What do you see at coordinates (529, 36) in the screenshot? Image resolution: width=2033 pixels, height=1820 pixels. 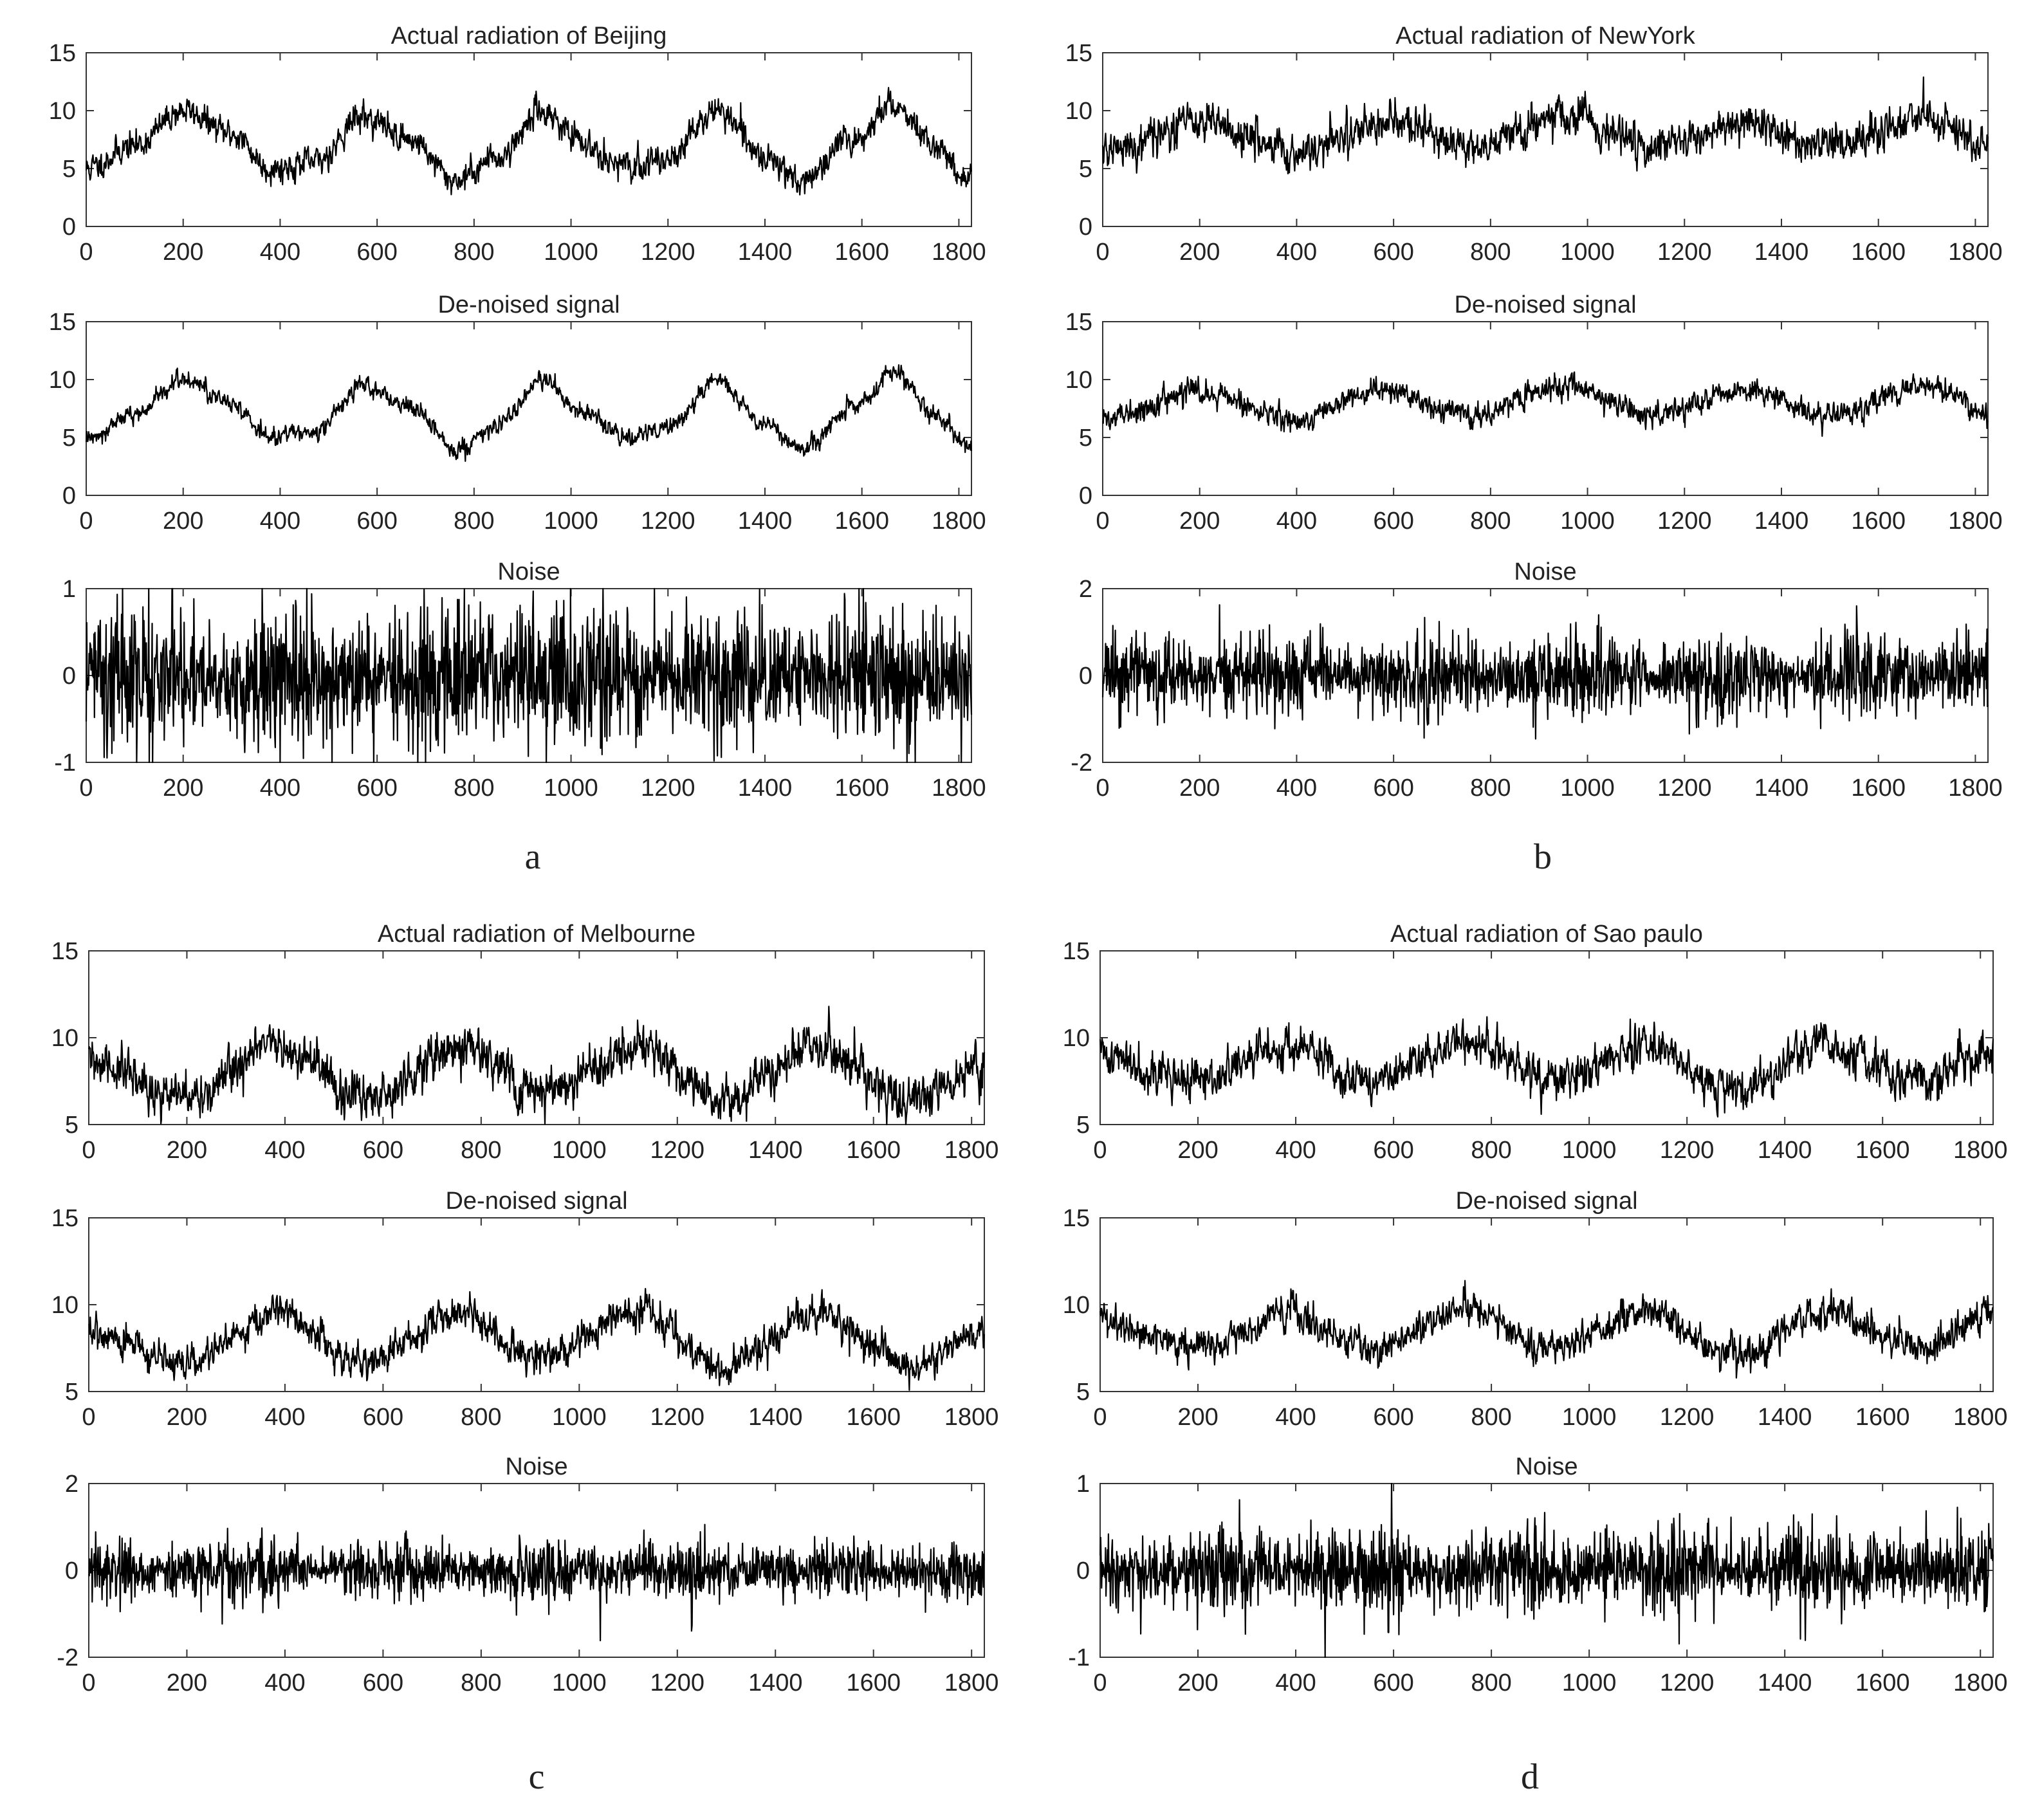 I see `subplot-title: Actual radiation of Beijing` at bounding box center [529, 36].